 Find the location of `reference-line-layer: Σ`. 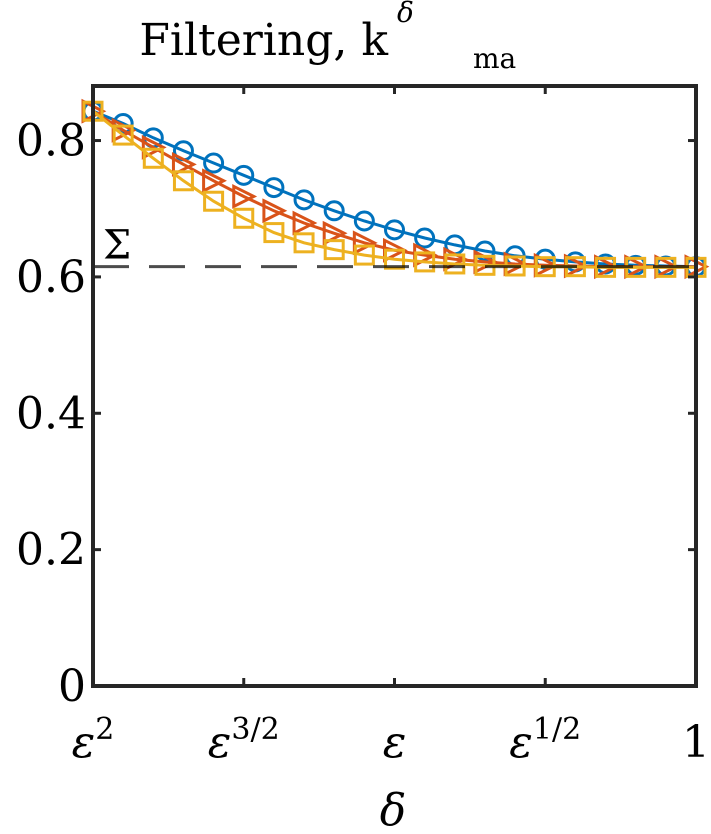

reference-line-layer: Σ is located at coordinates (394, 246).